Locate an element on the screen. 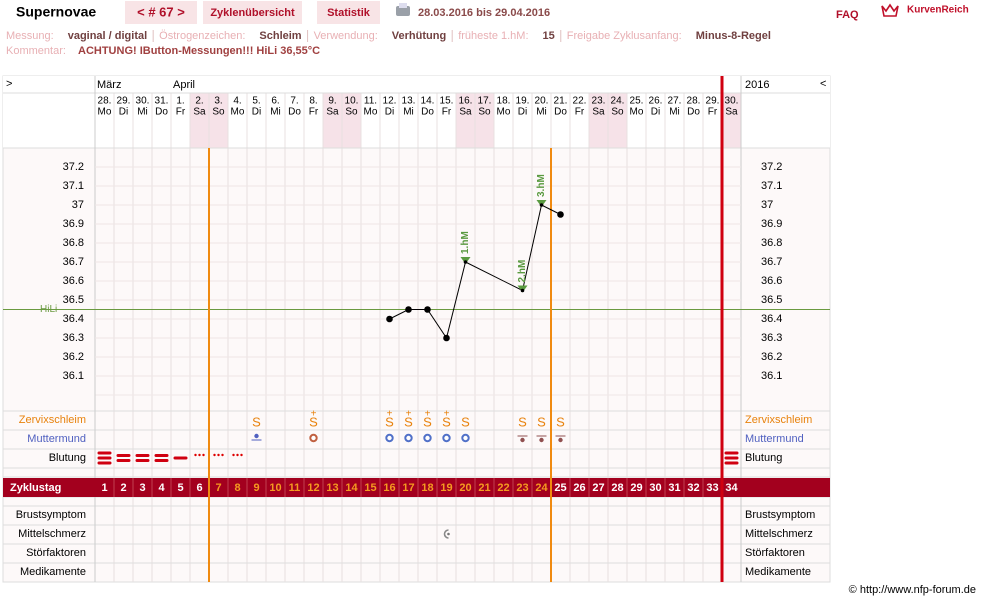 Image resolution: width=981 pixels, height=602 pixels. cycle-day: 16 is located at coordinates (389, 488).